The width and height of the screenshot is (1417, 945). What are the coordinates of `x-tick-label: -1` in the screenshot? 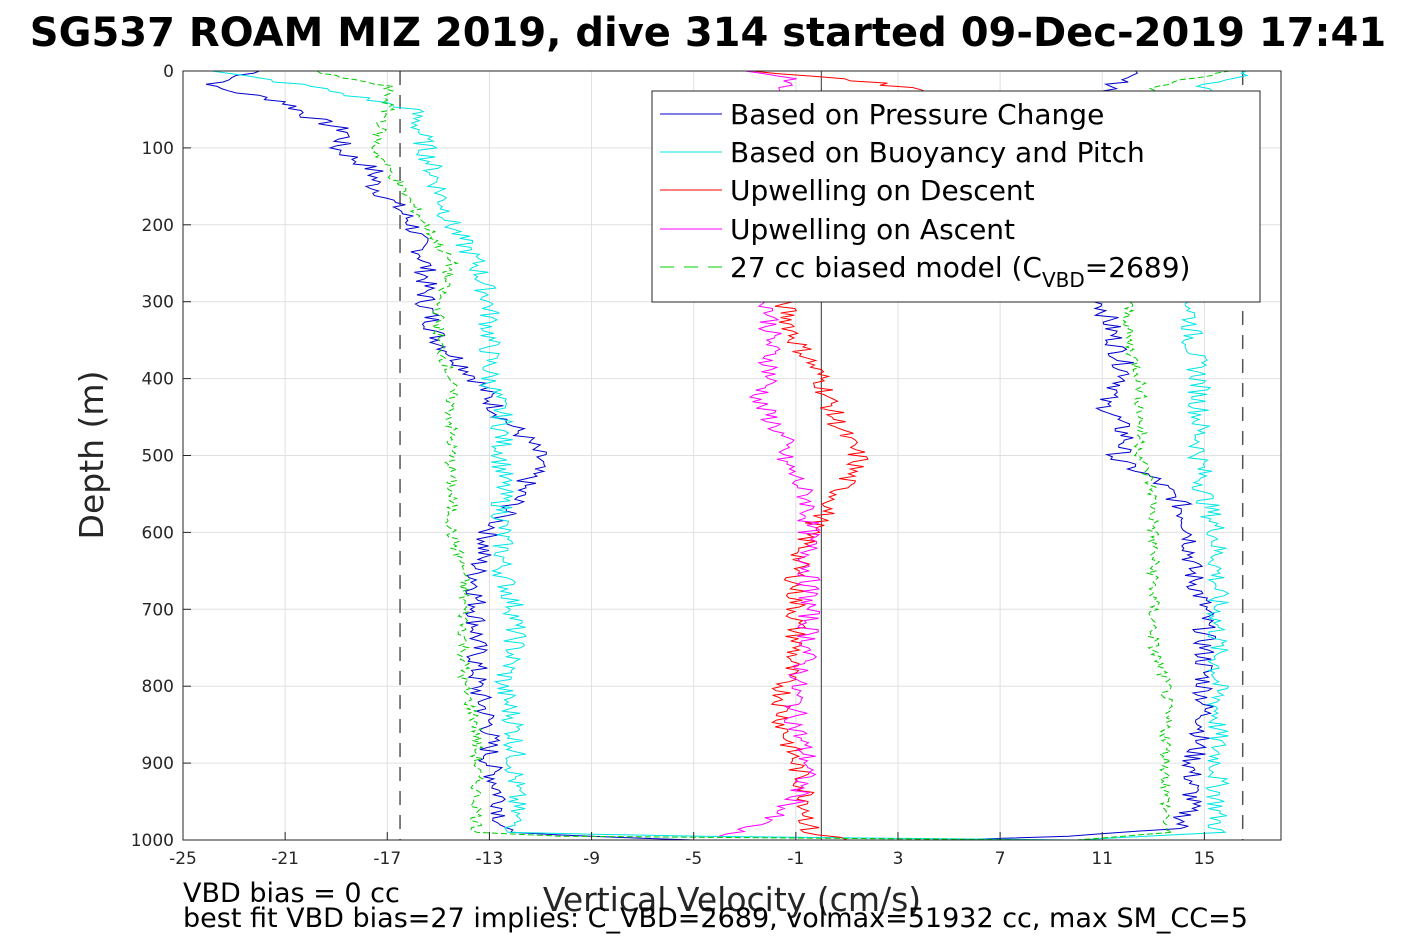 It's located at (795, 859).